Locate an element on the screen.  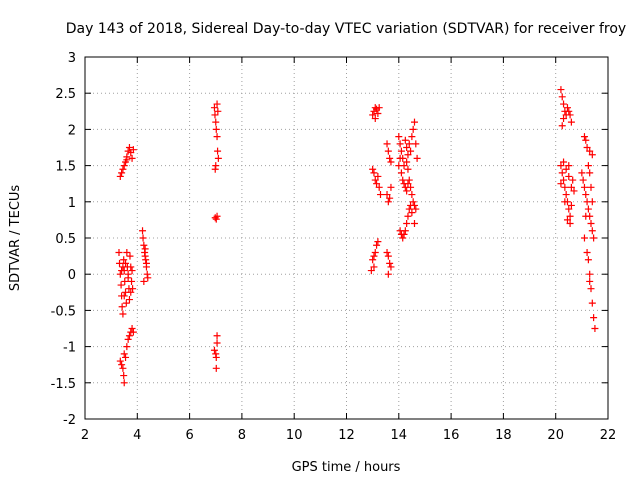
x-tick-label: 4 is located at coordinates (137, 435).